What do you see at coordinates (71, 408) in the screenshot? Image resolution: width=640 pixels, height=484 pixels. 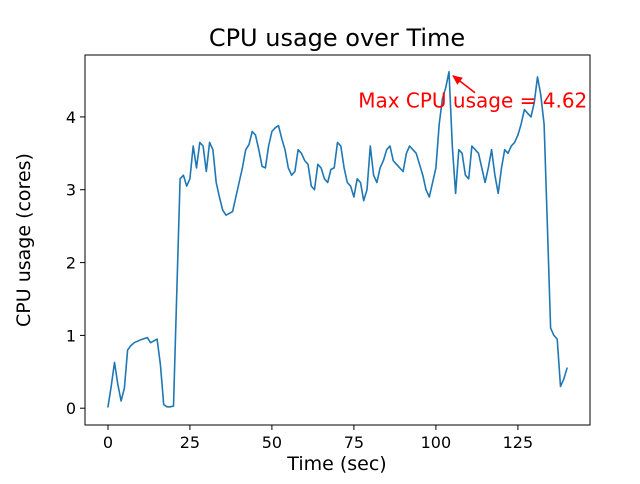 I see `y-tick-label: 0` at bounding box center [71, 408].